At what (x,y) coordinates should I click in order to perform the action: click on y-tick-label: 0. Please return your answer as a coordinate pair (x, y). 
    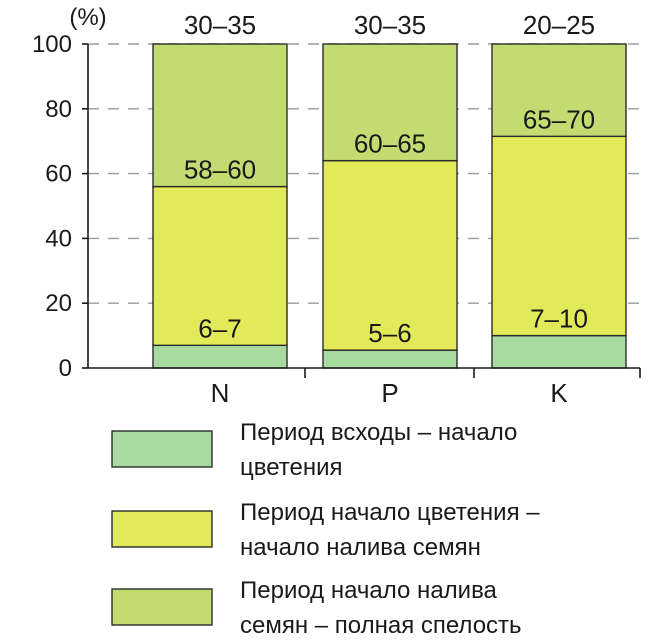
    Looking at the image, I should click on (65, 368).